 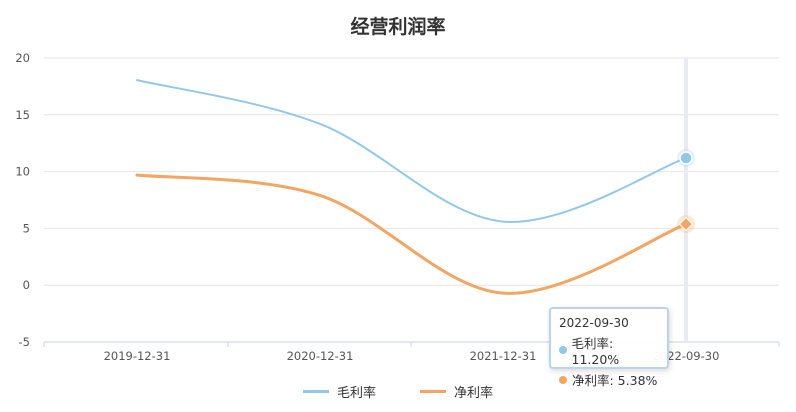 I want to click on legend-label: 毛利率, so click(x=356, y=393).